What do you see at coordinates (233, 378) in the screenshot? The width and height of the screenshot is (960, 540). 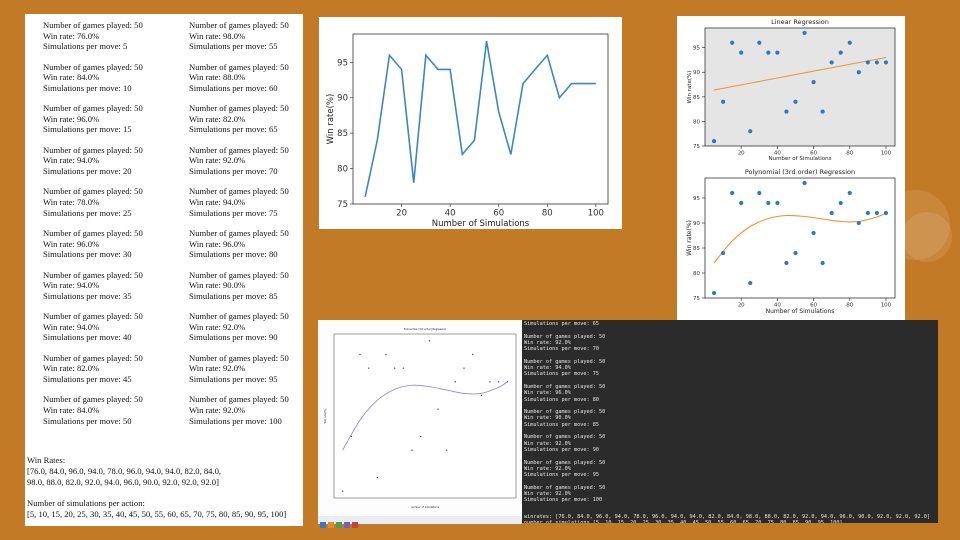 I see `simulations-text: Simulations per move: 95` at bounding box center [233, 378].